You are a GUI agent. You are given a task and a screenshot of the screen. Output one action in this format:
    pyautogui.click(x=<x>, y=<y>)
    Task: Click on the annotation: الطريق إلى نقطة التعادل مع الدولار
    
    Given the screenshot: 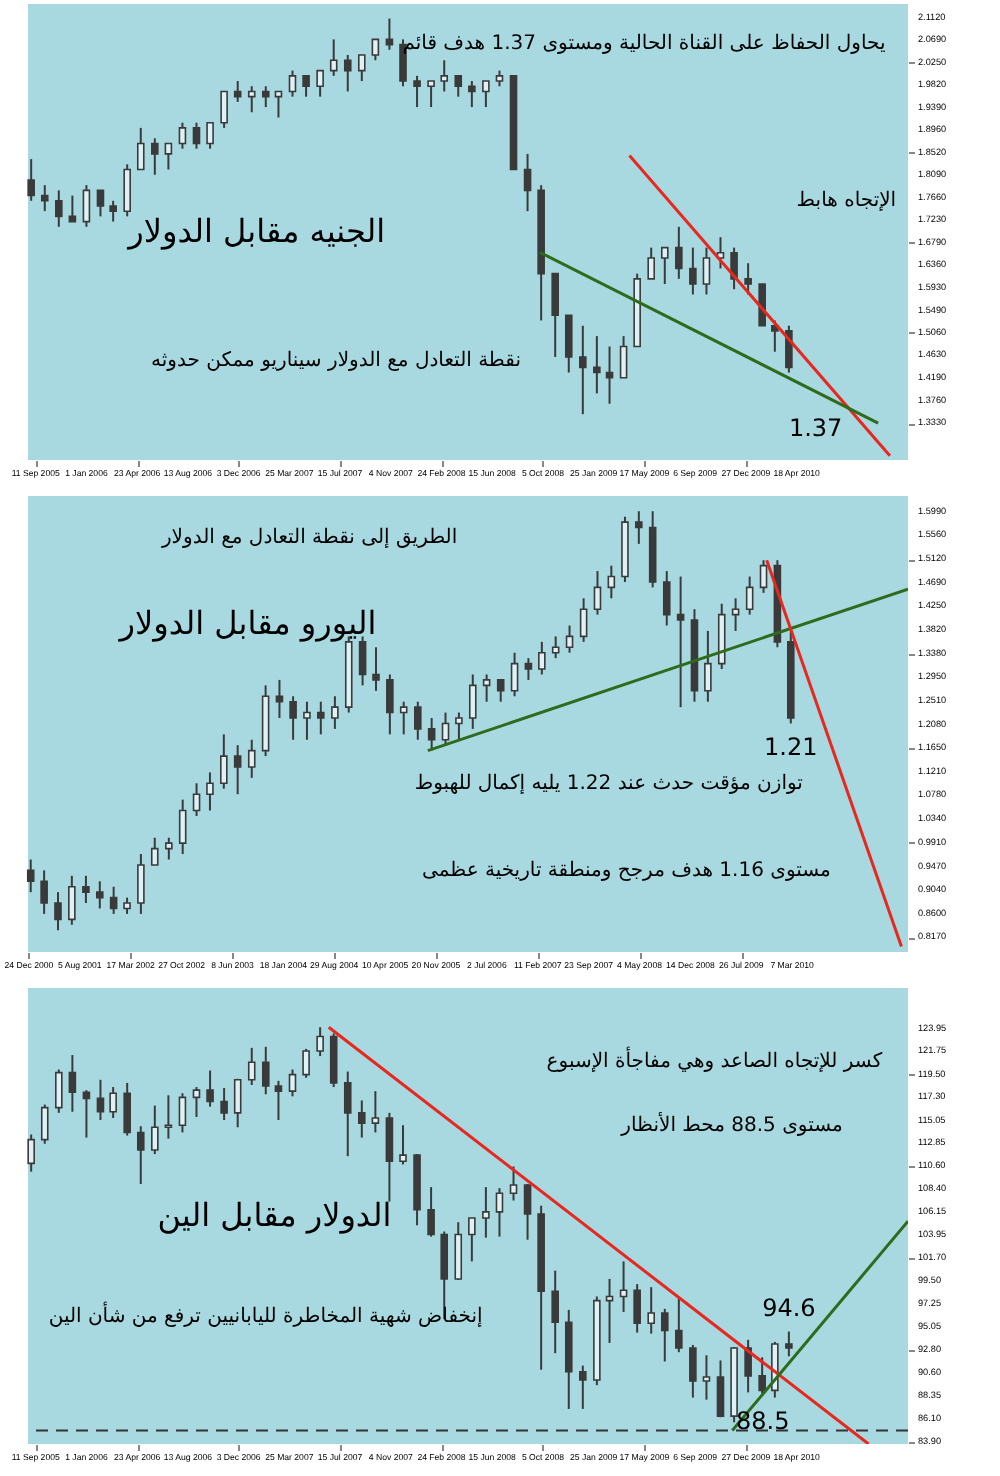 What is the action you would take?
    pyautogui.click(x=308, y=538)
    